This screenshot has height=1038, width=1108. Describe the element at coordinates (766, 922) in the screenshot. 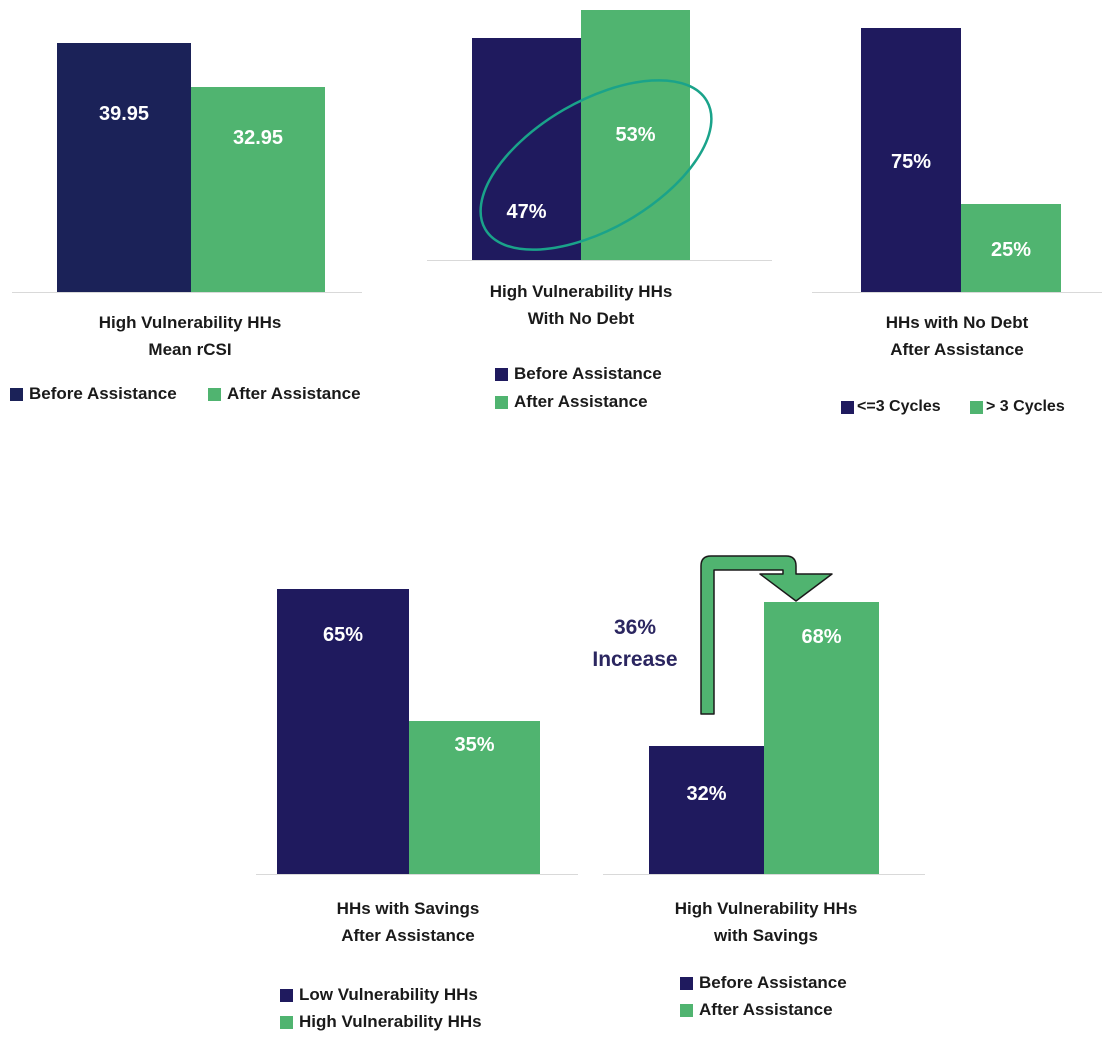

I see `chart-title: High Vulnerability HHs with Savings` at that location.